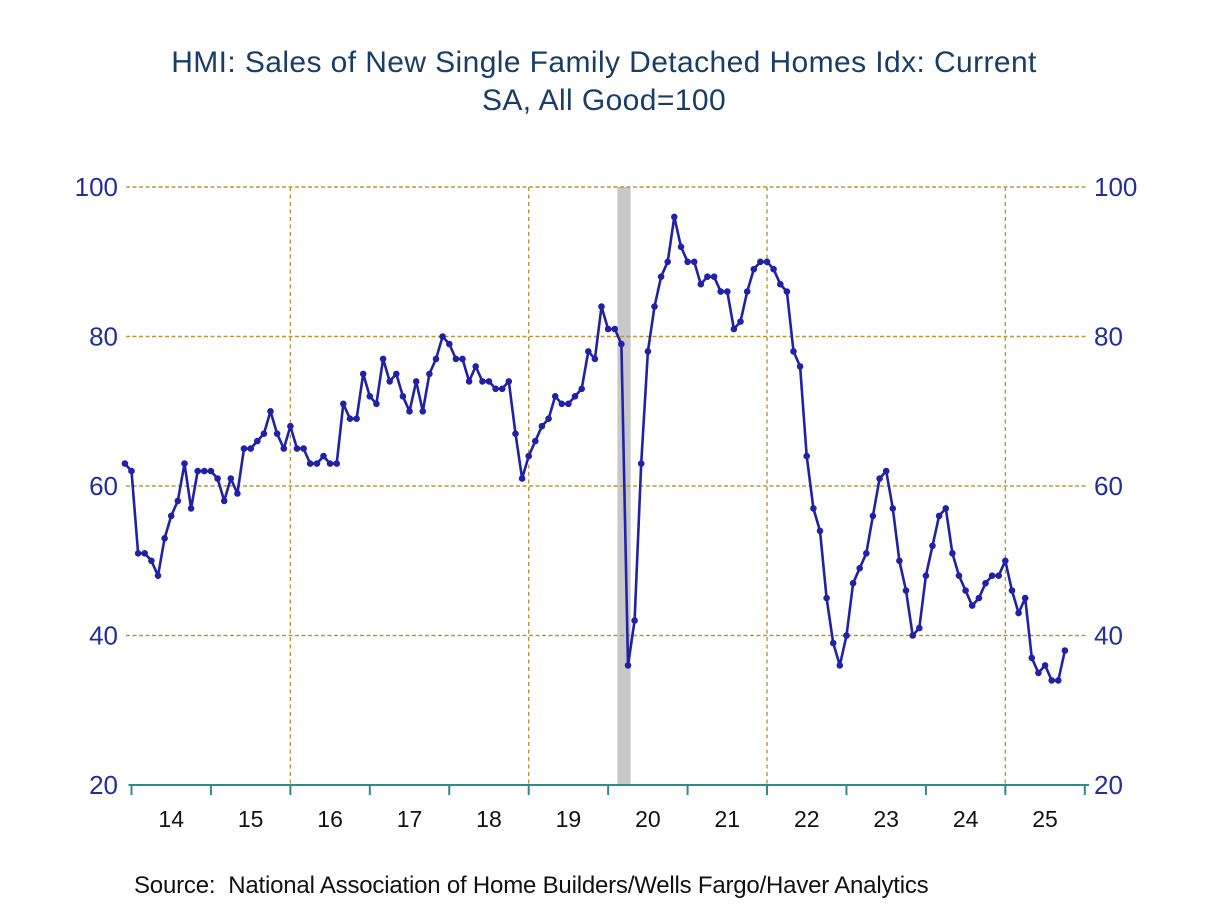  What do you see at coordinates (1115, 187) in the screenshot?
I see `y-axis-label-right-100: 100` at bounding box center [1115, 187].